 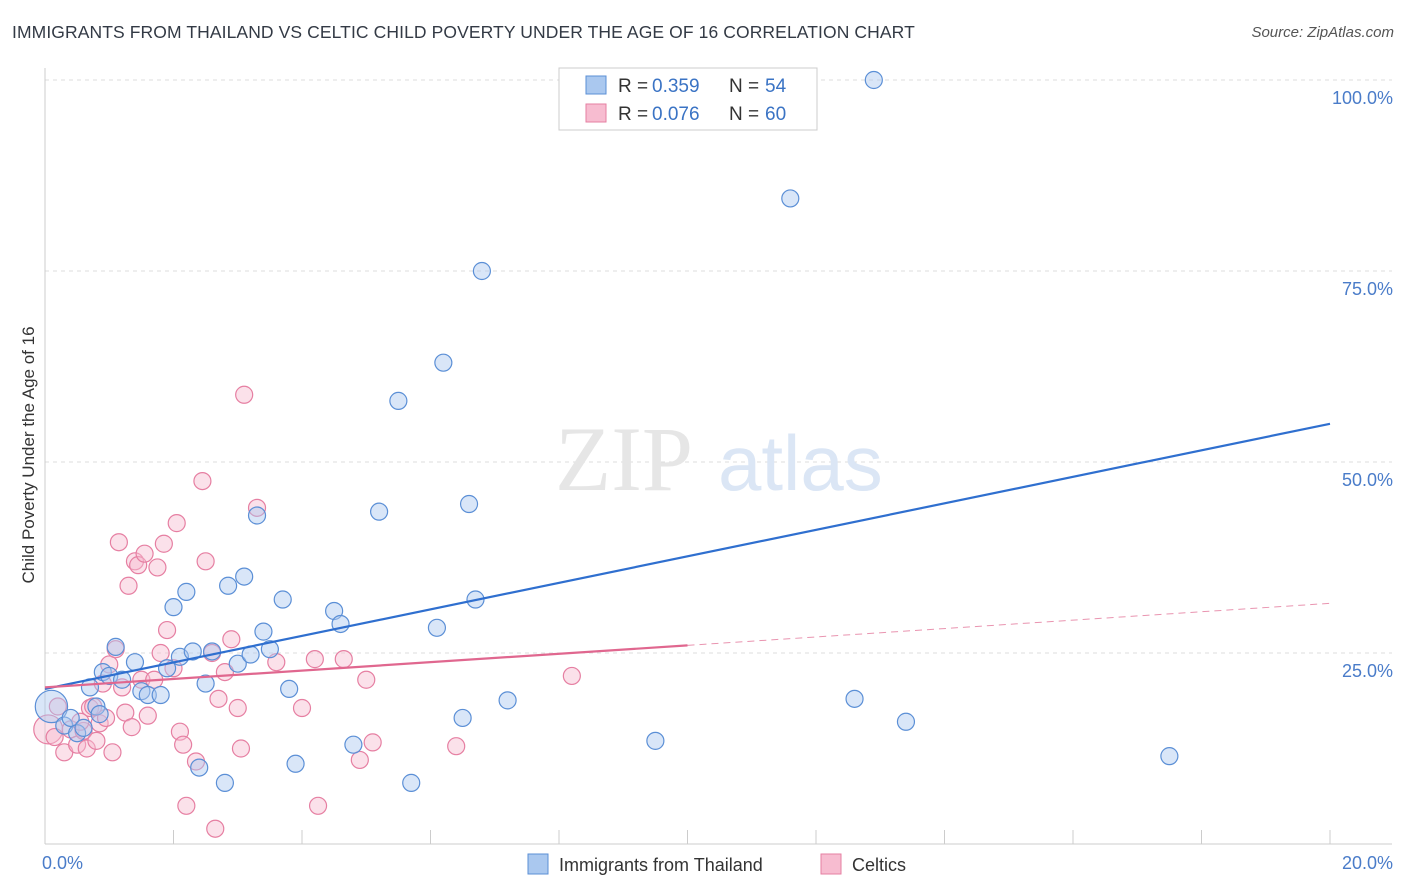 I want to click on y-axis-label: Child Poverty Under the Age of 16, so click(x=28, y=454).